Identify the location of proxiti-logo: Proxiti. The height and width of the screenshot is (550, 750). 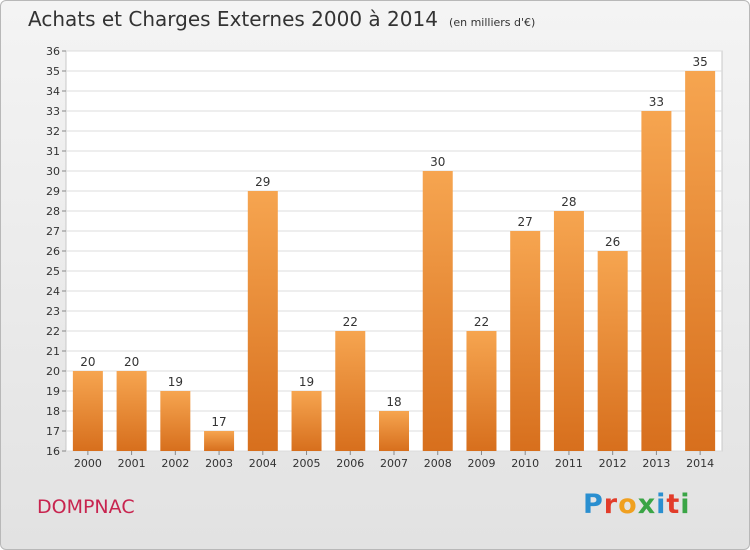
(637, 504).